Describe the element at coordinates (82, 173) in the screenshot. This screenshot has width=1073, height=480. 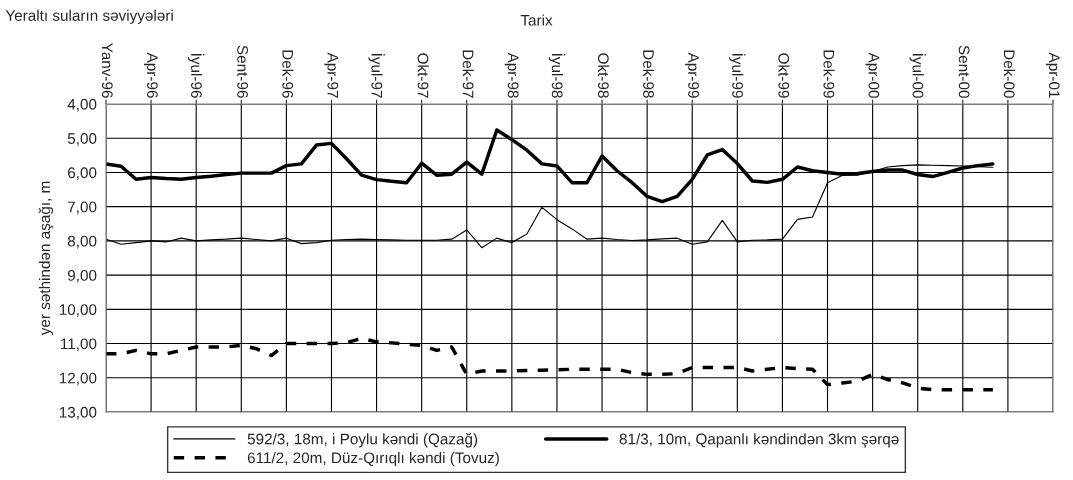
I see `y-tick-label: 6,00` at that location.